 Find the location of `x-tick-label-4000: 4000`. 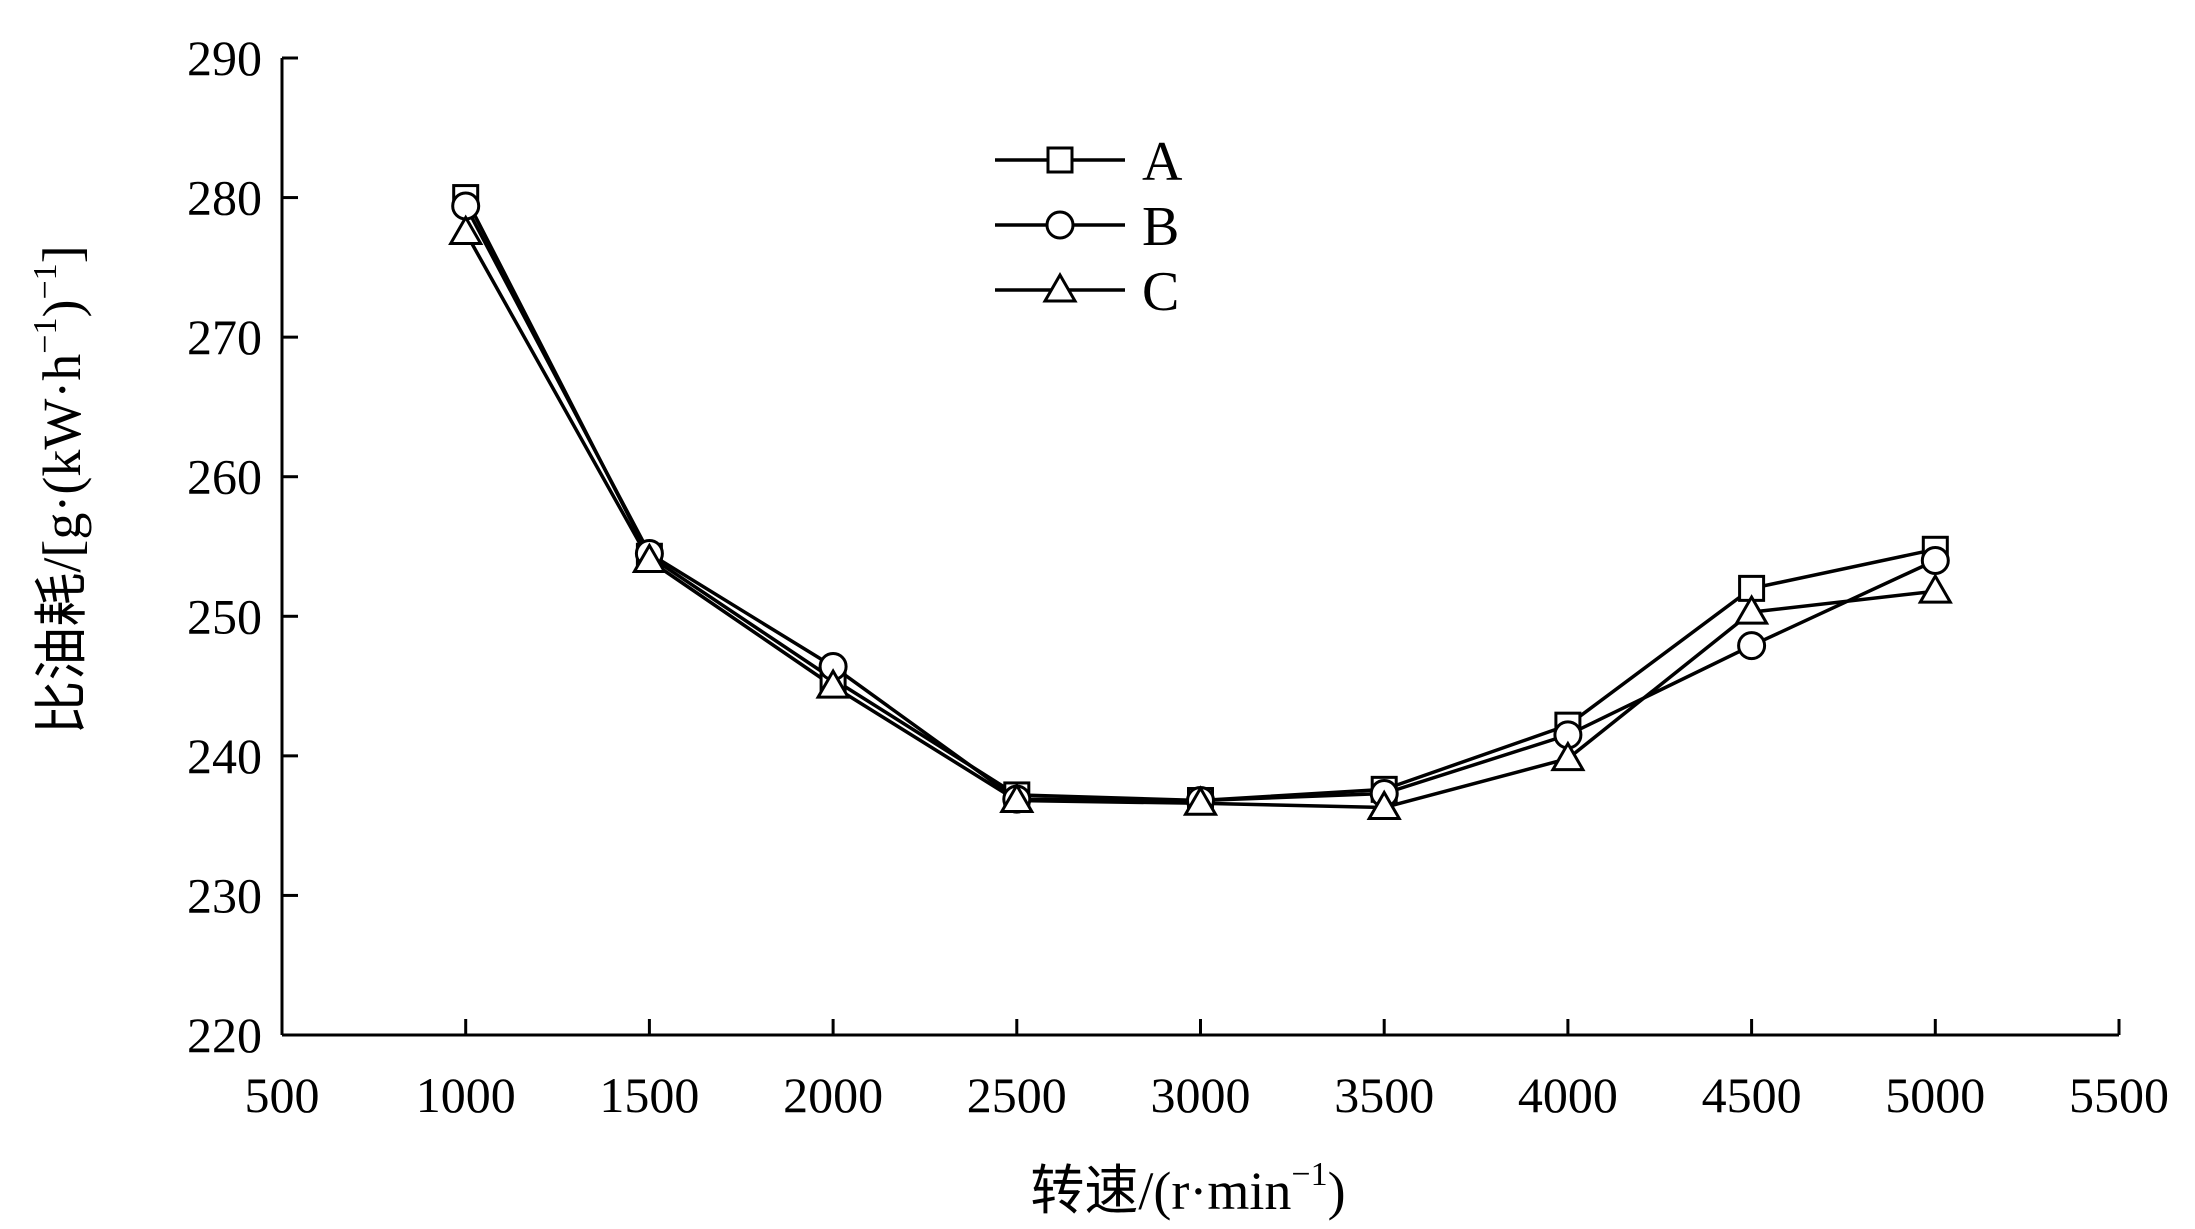

x-tick-label-4000: 4000 is located at coordinates (1568, 1095).